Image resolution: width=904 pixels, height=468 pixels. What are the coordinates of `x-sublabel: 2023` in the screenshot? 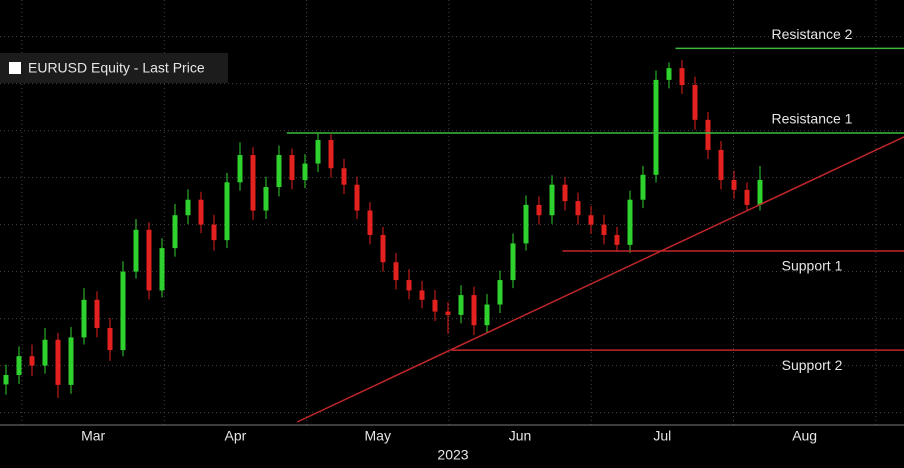 It's located at (452, 455).